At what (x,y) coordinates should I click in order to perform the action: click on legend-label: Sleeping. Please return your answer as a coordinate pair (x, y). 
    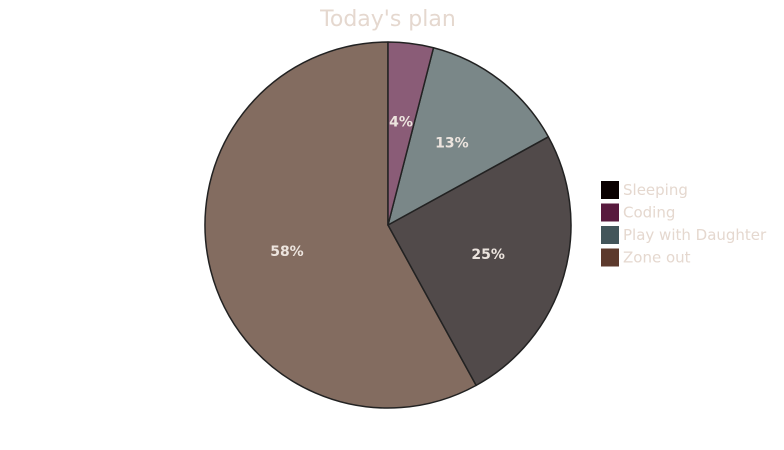
    Looking at the image, I should click on (655, 190).